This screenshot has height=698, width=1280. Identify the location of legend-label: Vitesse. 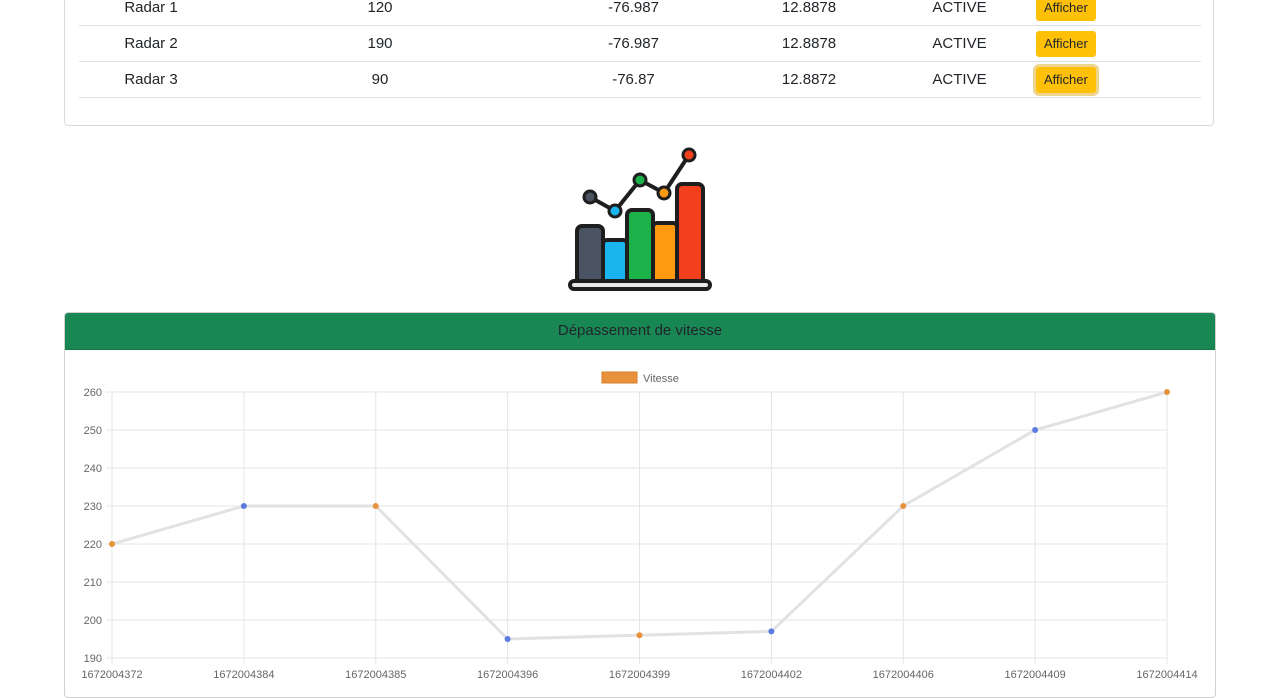
(661, 379).